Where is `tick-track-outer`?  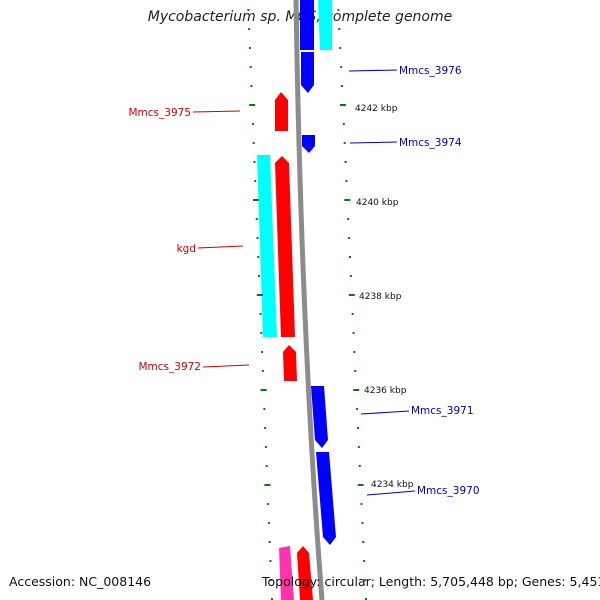 tick-track-outer is located at coordinates (352, 304).